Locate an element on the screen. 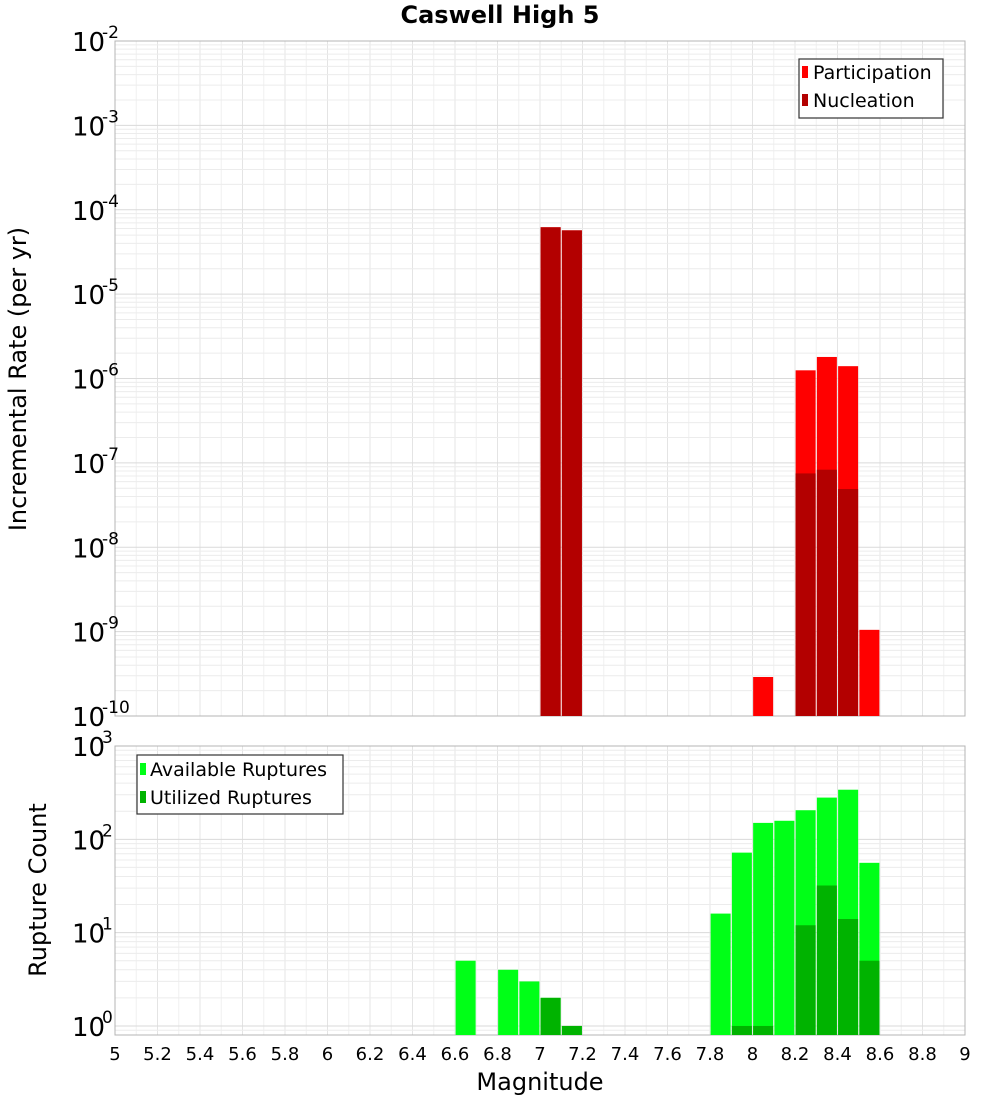  count-y-tick-exponent: 1 is located at coordinates (107, 925).